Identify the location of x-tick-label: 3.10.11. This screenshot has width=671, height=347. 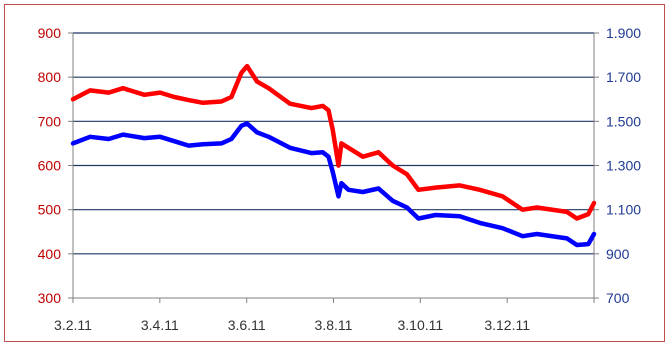
(420, 325).